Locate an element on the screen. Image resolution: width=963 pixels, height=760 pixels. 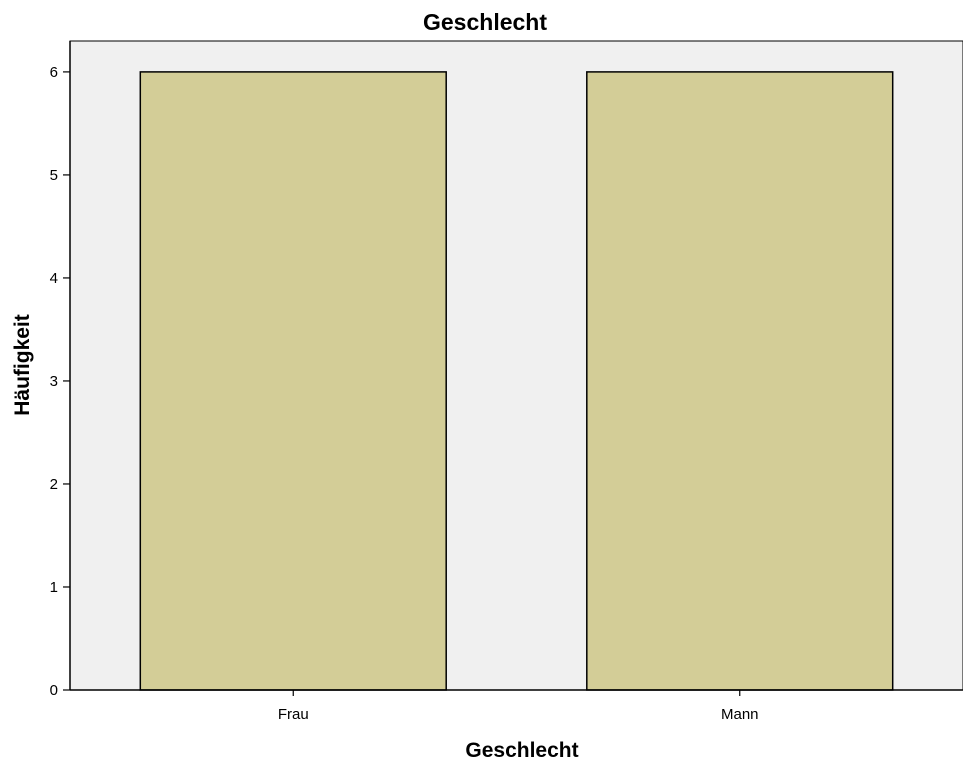
y-tick-label: 3 is located at coordinates (54, 381).